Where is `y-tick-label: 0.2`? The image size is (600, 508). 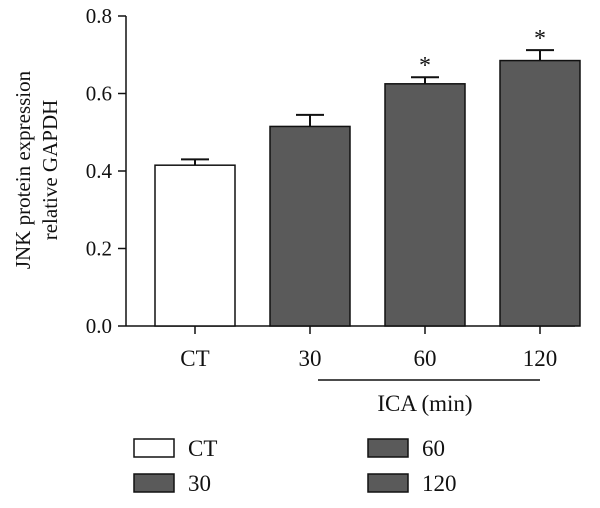
y-tick-label: 0.2 is located at coordinates (99, 249).